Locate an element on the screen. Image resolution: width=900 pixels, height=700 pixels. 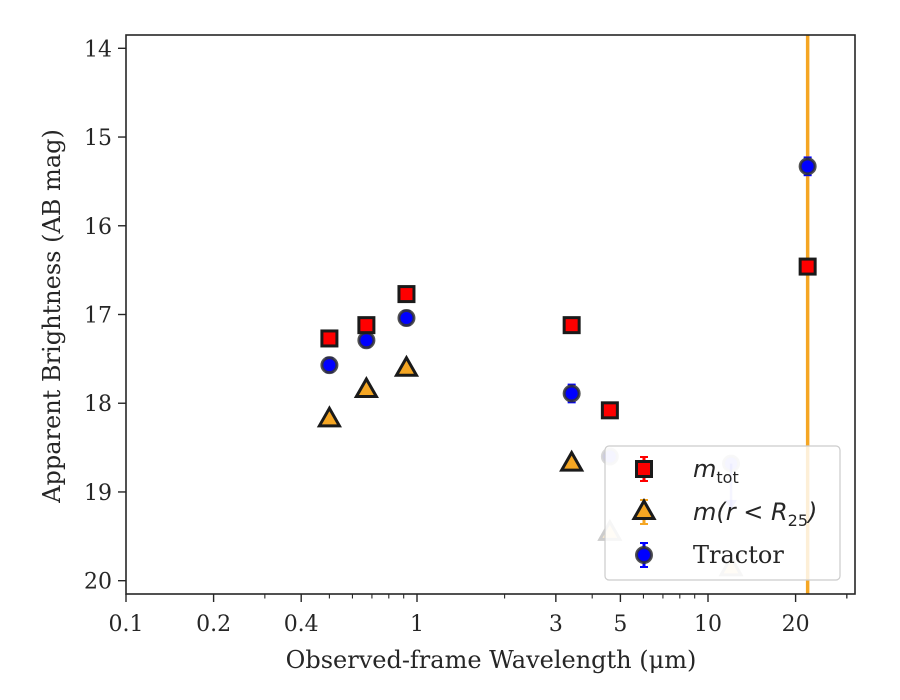
legend-label: Tractor is located at coordinates (738, 555).